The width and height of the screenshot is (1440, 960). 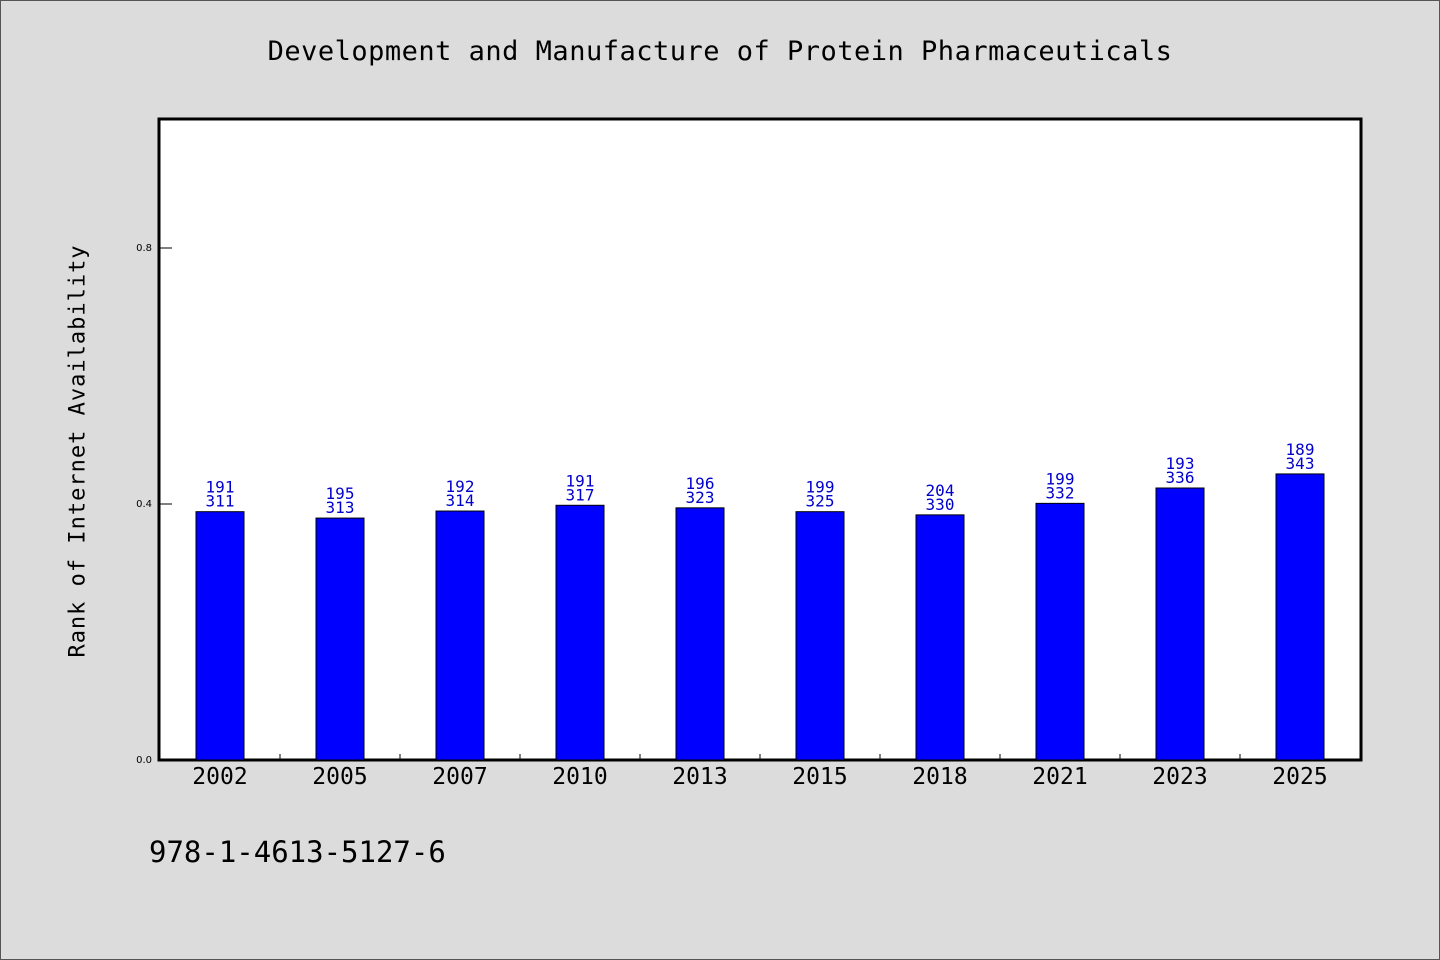 I want to click on bar-value-label: 311, so click(x=220, y=501).